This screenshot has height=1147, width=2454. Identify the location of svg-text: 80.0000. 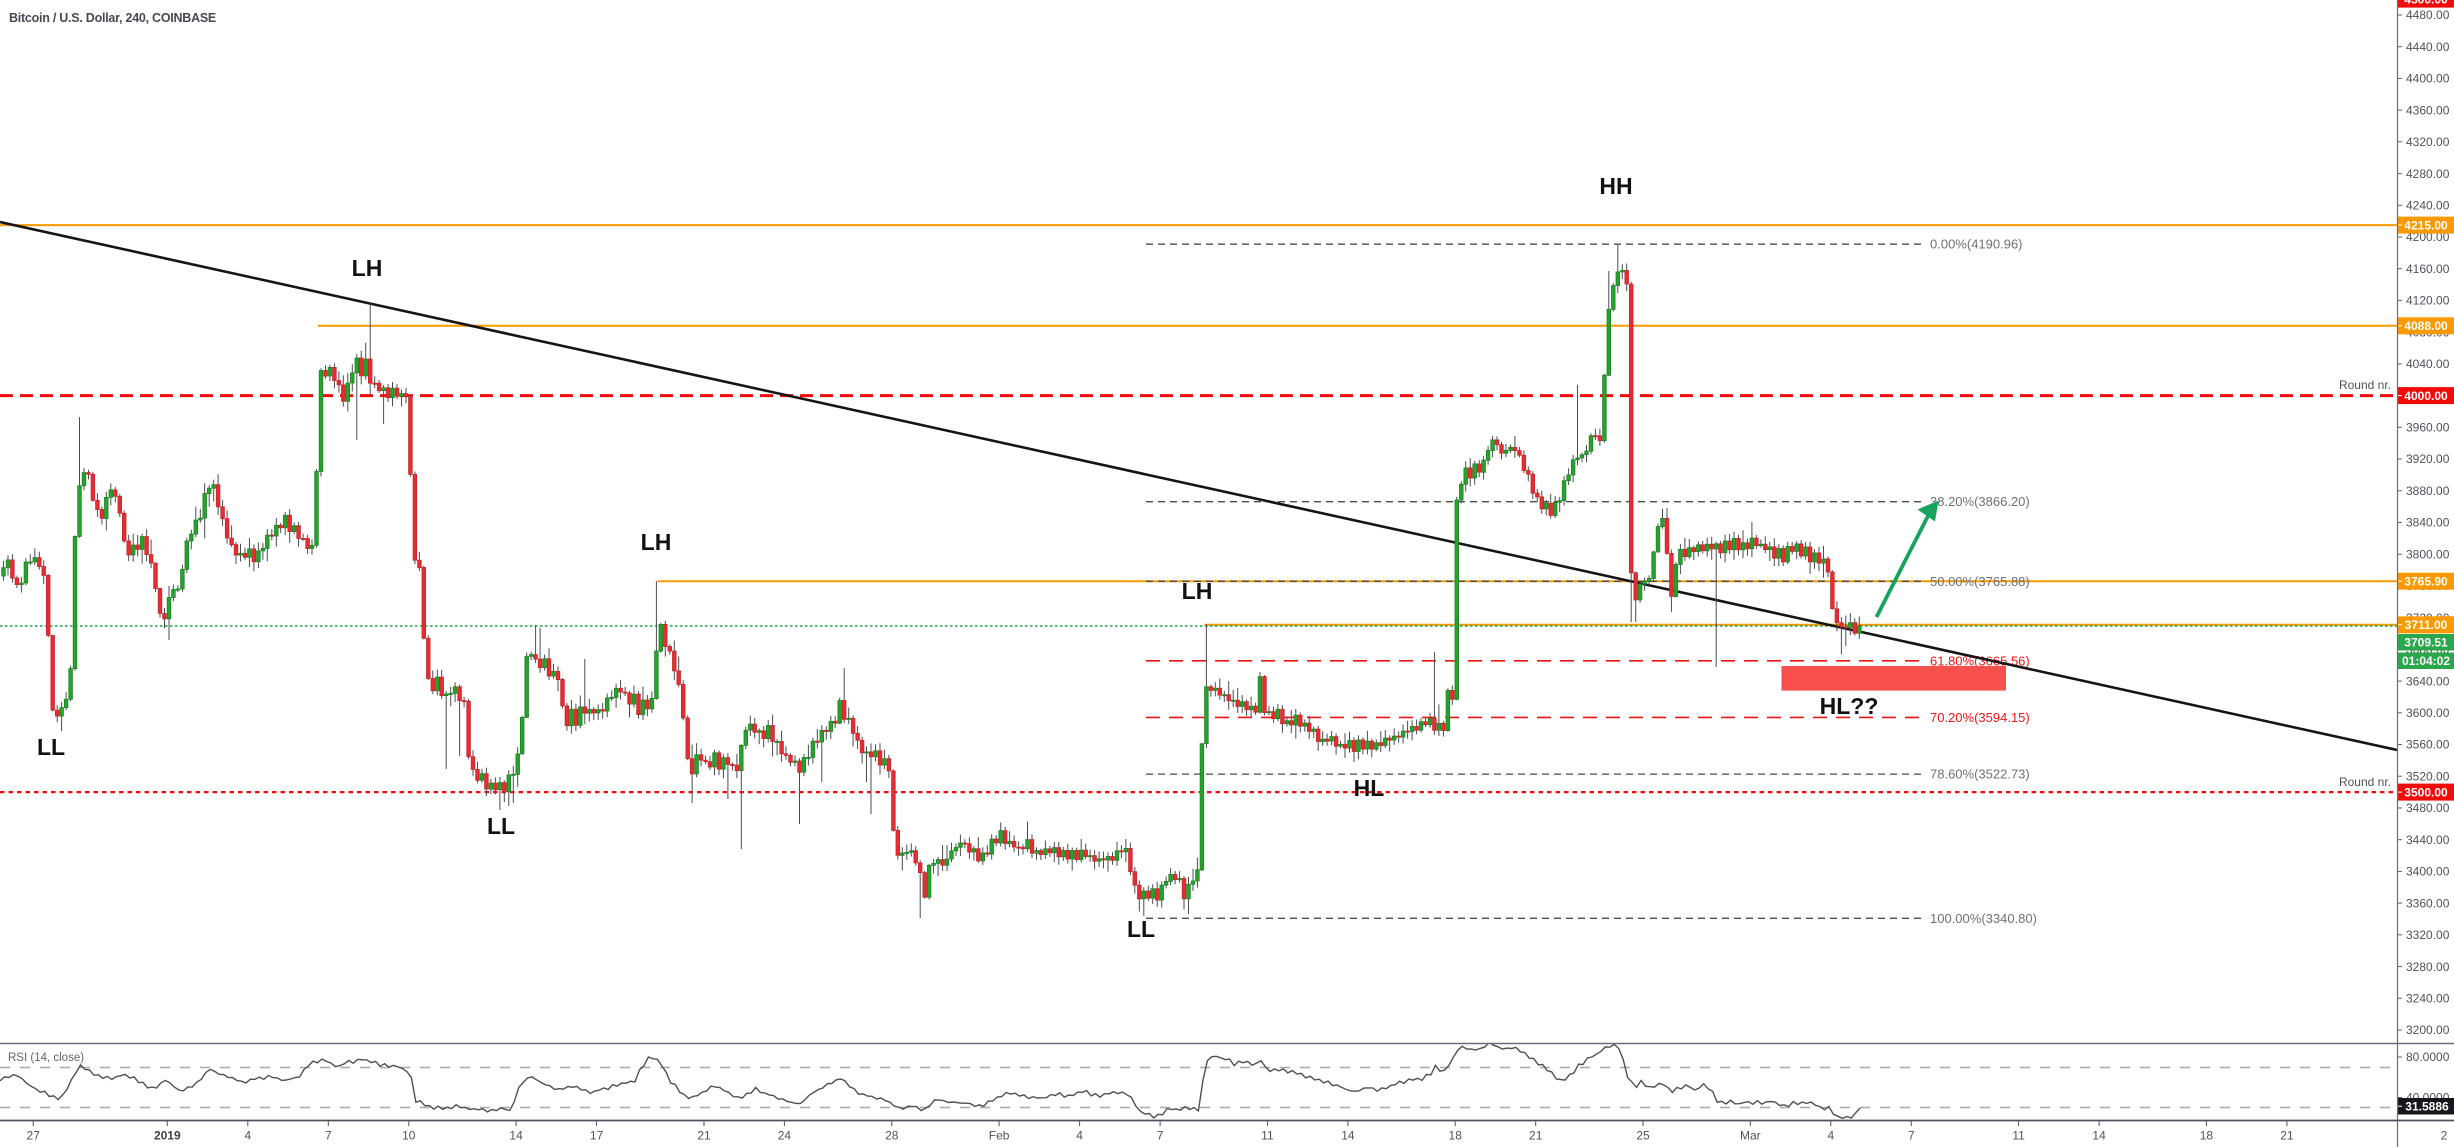
(2428, 1057).